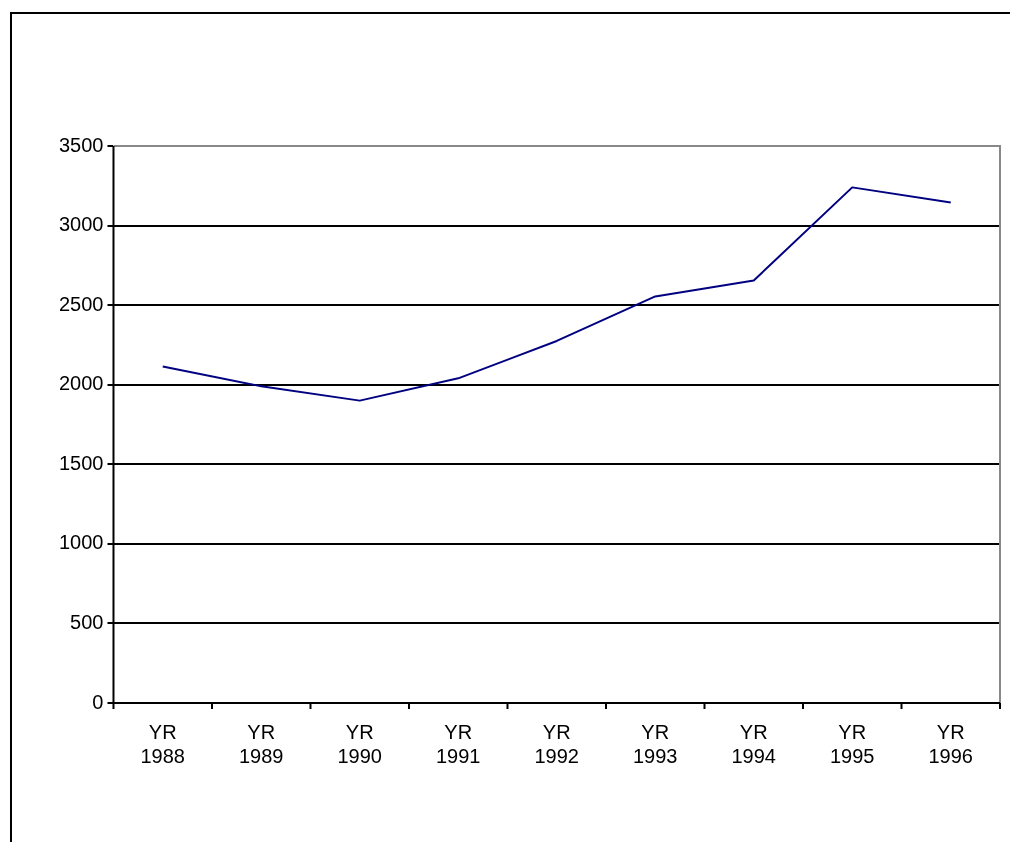  I want to click on x-tick-label: YR 1995, so click(852, 743).